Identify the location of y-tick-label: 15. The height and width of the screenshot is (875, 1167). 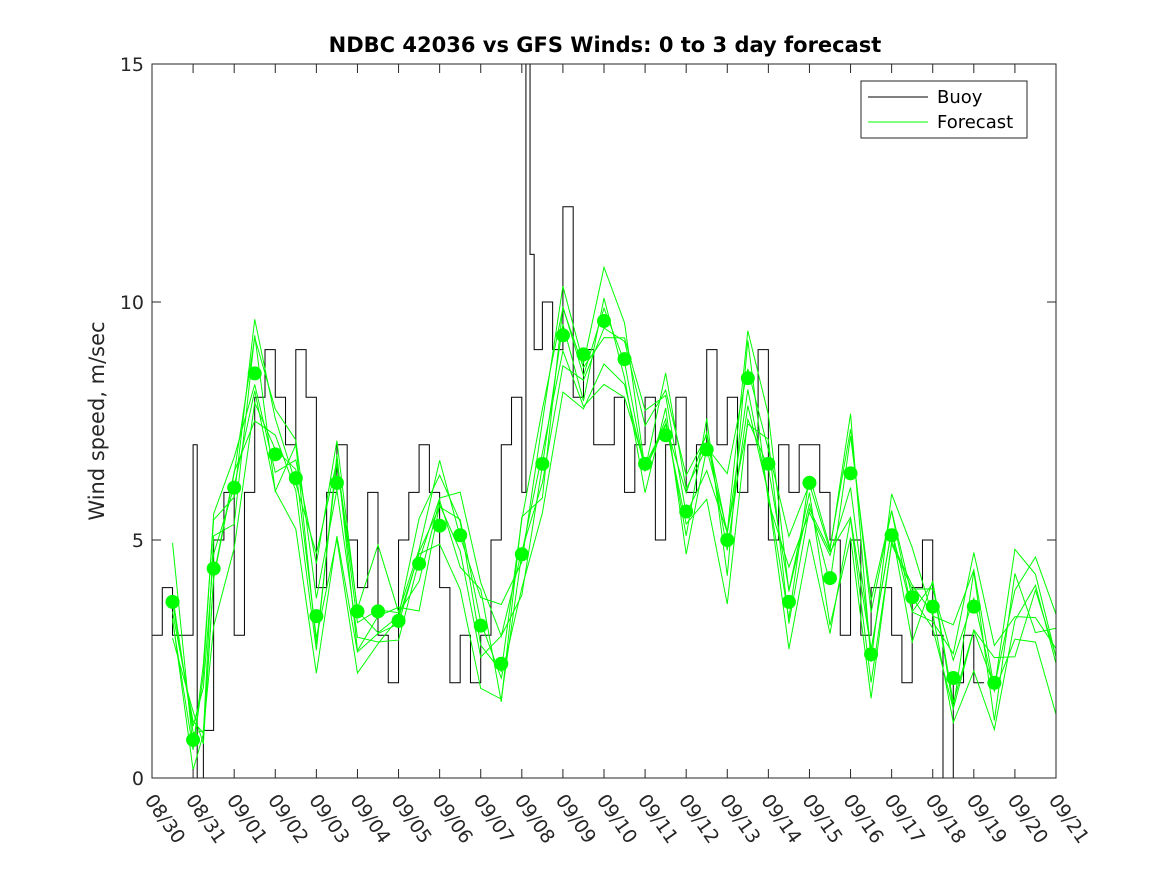
(132, 65).